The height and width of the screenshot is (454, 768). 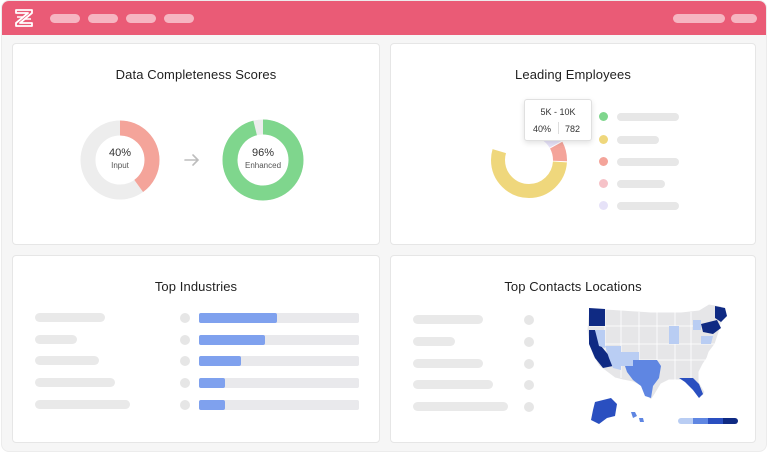 What do you see at coordinates (120, 160) in the screenshot?
I see `input-donut-arc` at bounding box center [120, 160].